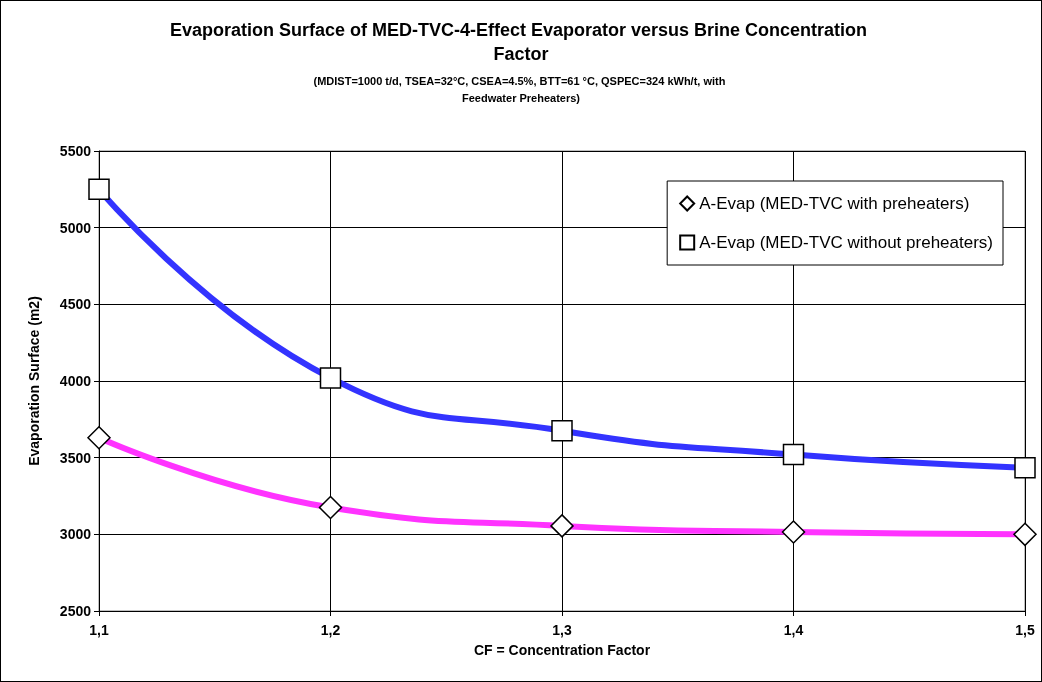  What do you see at coordinates (330, 630) in the screenshot?
I see `x-tick-label: 1,2` at bounding box center [330, 630].